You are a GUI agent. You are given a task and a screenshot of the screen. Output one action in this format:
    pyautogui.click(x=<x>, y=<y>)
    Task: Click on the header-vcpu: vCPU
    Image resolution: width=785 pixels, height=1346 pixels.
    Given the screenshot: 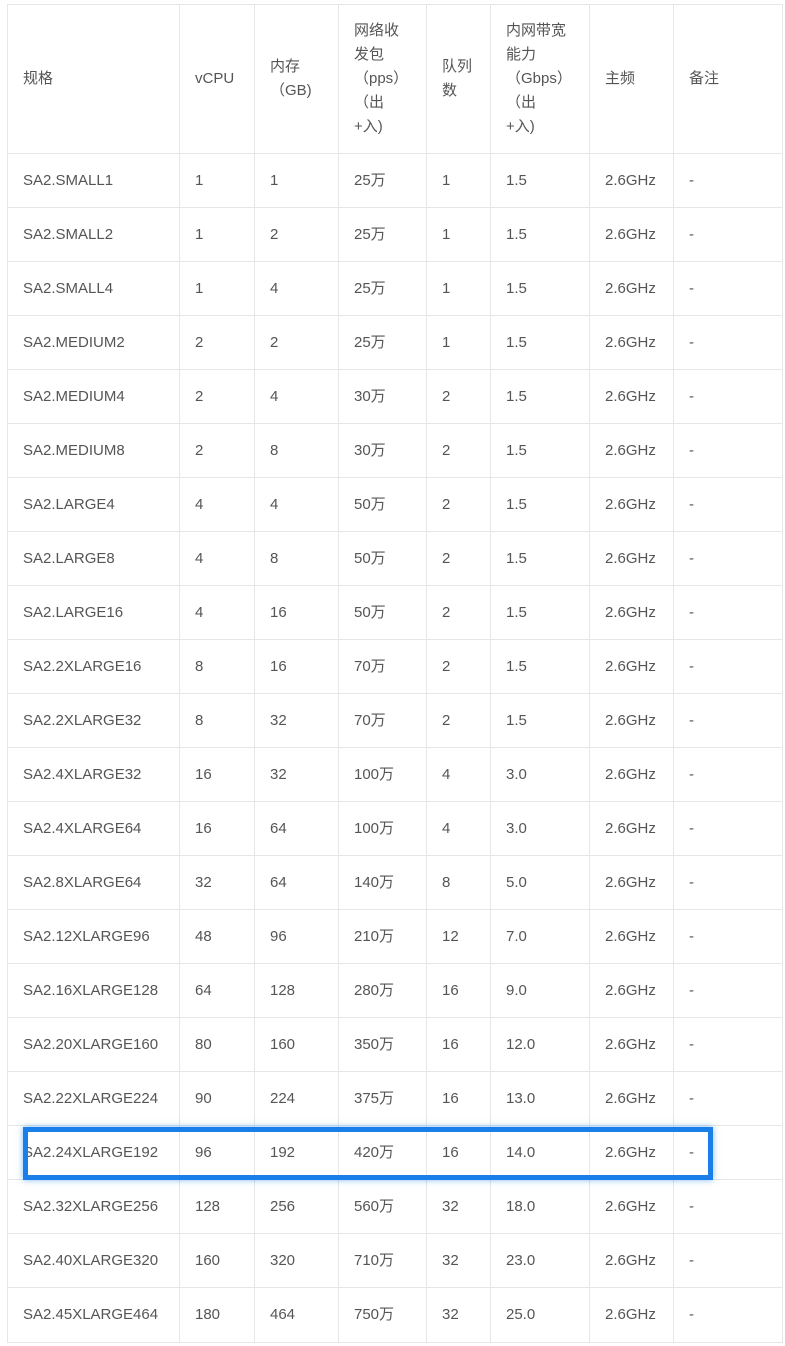 What is the action you would take?
    pyautogui.click(x=217, y=79)
    